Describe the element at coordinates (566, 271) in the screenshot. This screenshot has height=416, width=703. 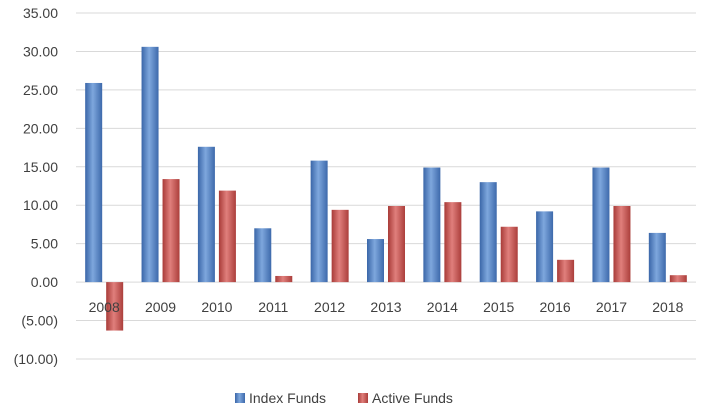
I see `bar-active-funds-2016` at that location.